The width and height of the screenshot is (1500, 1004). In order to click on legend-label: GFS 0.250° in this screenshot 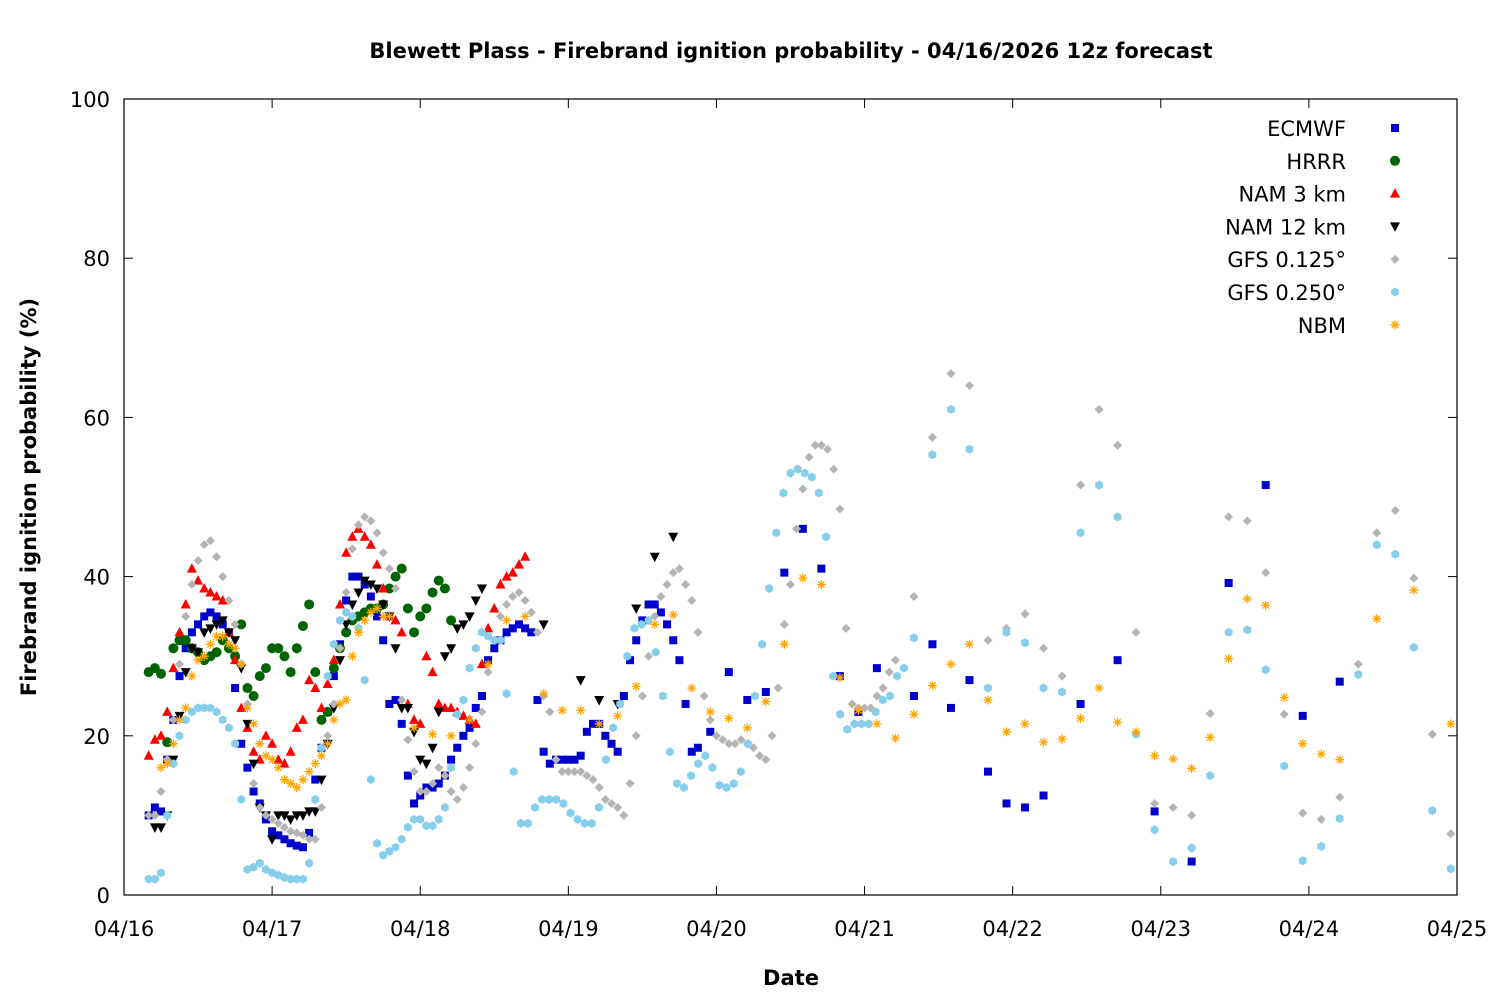, I will do `click(1286, 293)`.